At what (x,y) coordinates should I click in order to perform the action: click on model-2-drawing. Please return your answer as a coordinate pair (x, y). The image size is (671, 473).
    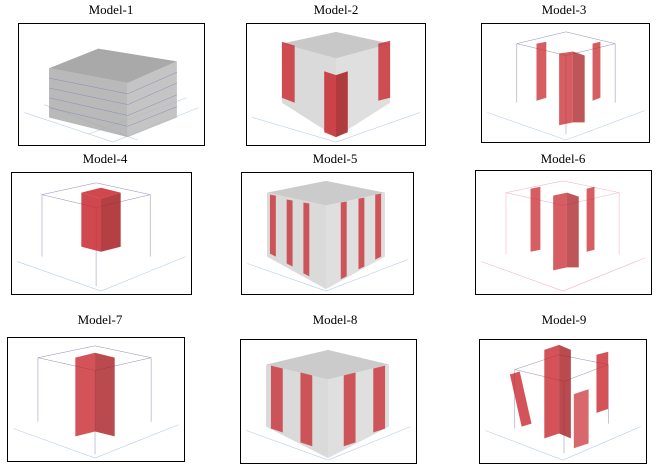
    Looking at the image, I should click on (336, 87).